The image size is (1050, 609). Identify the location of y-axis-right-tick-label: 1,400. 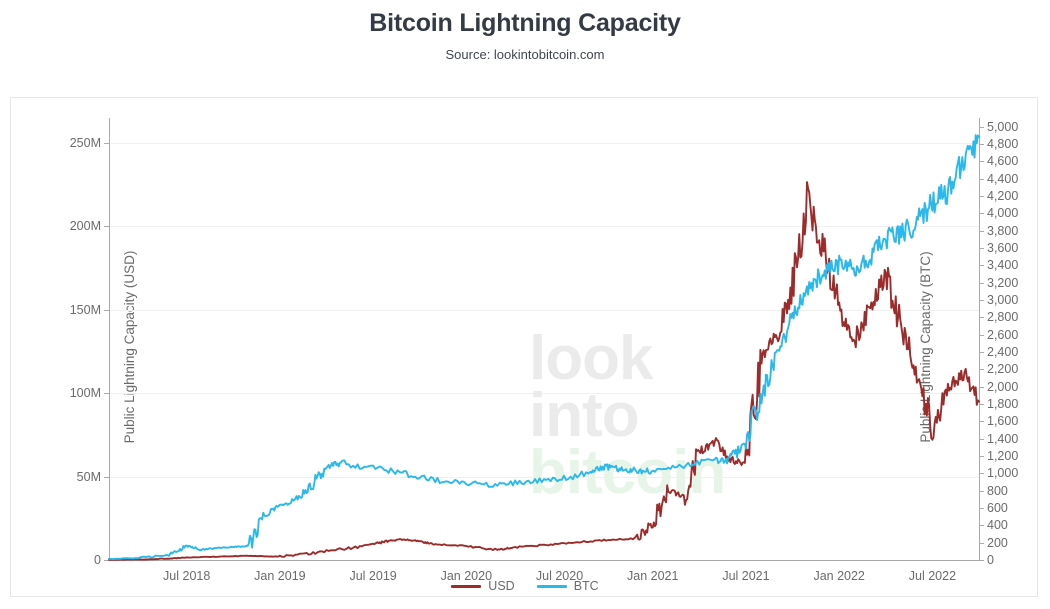
(1003, 438).